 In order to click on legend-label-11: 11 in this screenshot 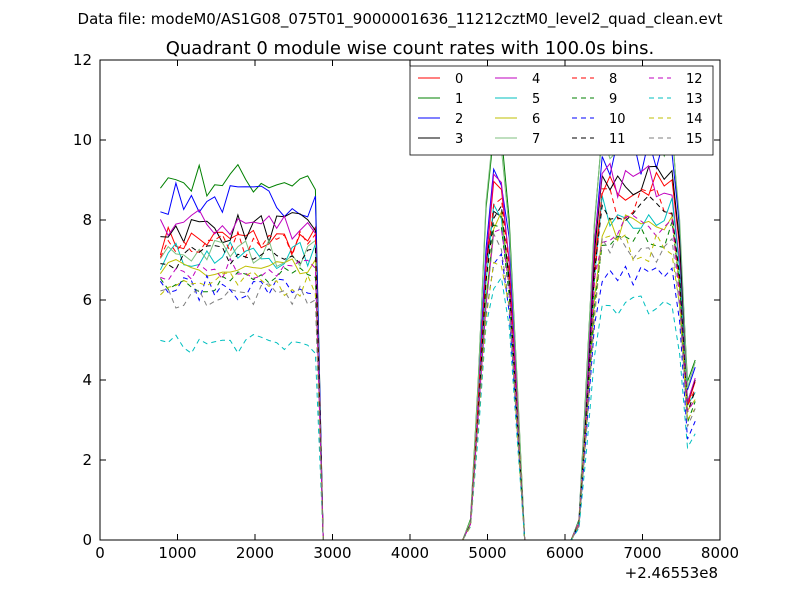, I will do `click(617, 139)`.